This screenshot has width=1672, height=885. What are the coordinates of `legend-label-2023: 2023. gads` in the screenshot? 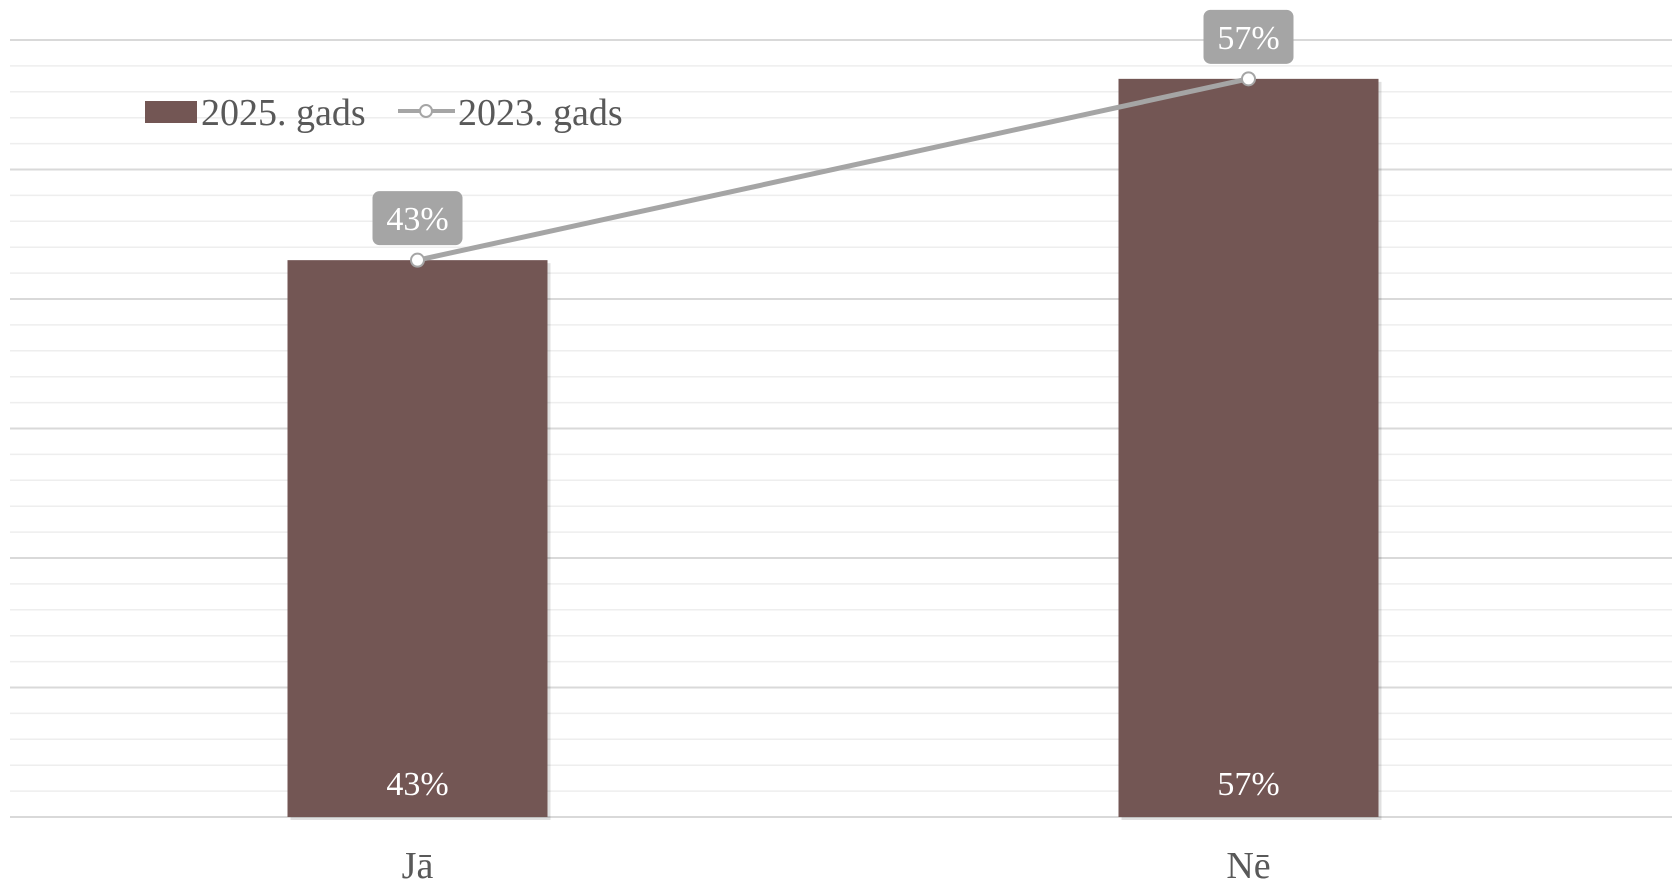 It's located at (540, 113).